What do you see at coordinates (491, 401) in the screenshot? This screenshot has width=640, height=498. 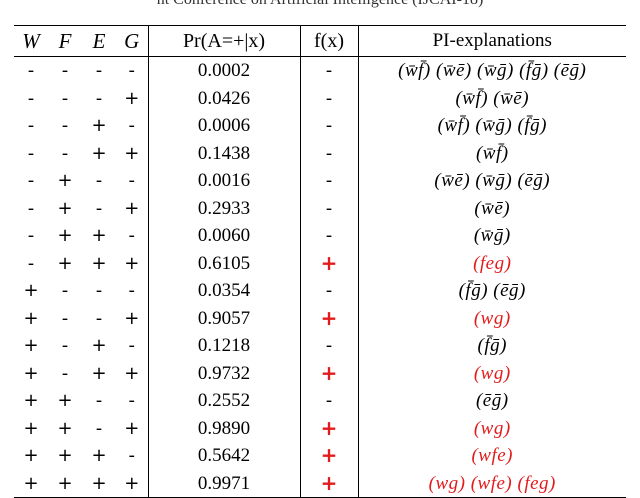 I see `cell-pi-explanations: (ēḡ)` at bounding box center [491, 401].